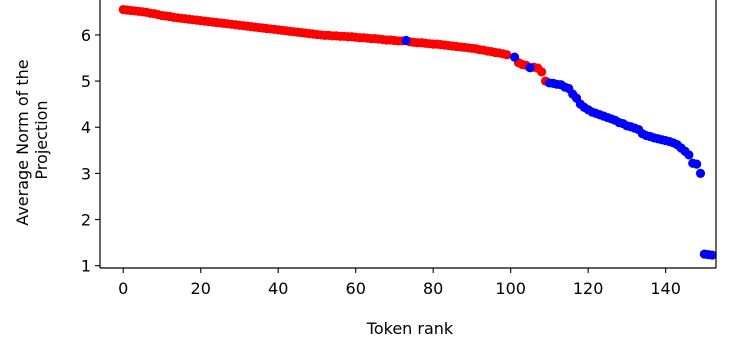  What do you see at coordinates (123, 288) in the screenshot?
I see `x-tick-label: 0` at bounding box center [123, 288].